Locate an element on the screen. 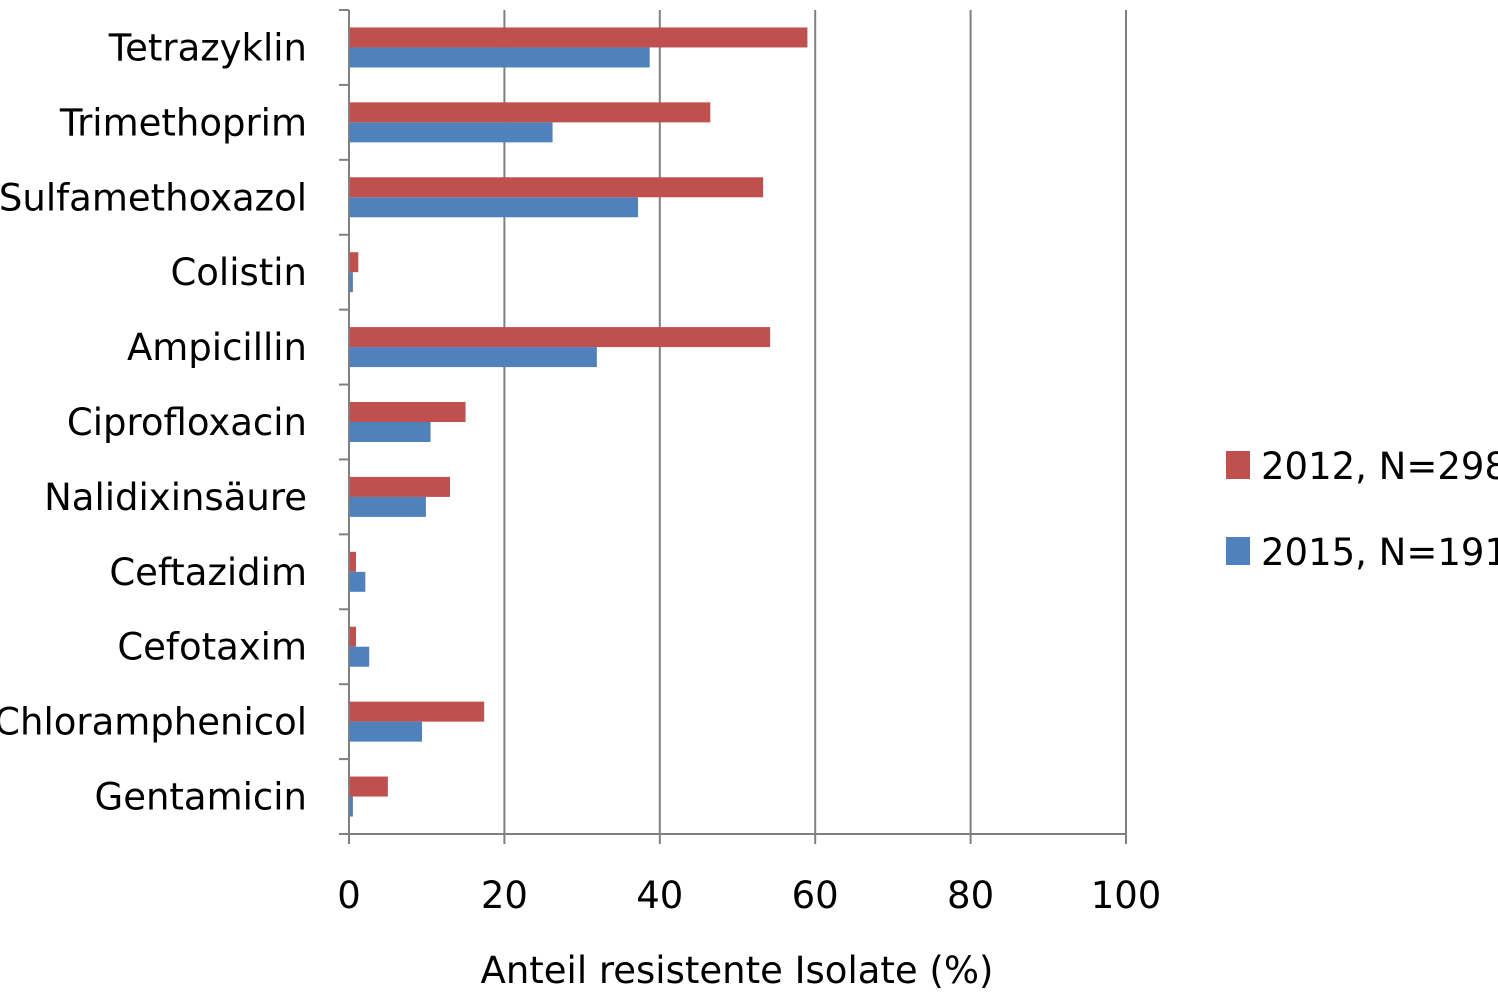 The width and height of the screenshot is (1498, 995). category-label: Cefotaxim is located at coordinates (212, 647).